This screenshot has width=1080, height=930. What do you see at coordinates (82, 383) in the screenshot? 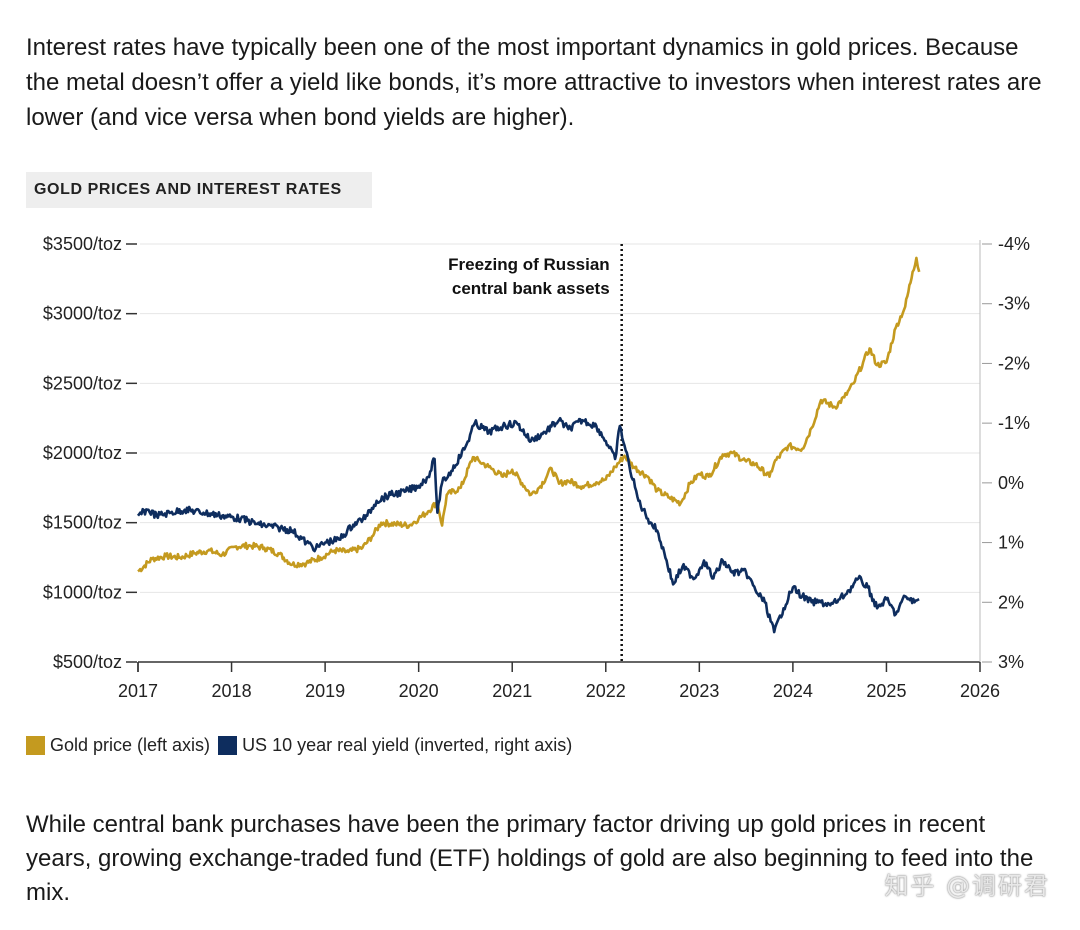
I see `left-tick-label: $2500/toz` at bounding box center [82, 383].